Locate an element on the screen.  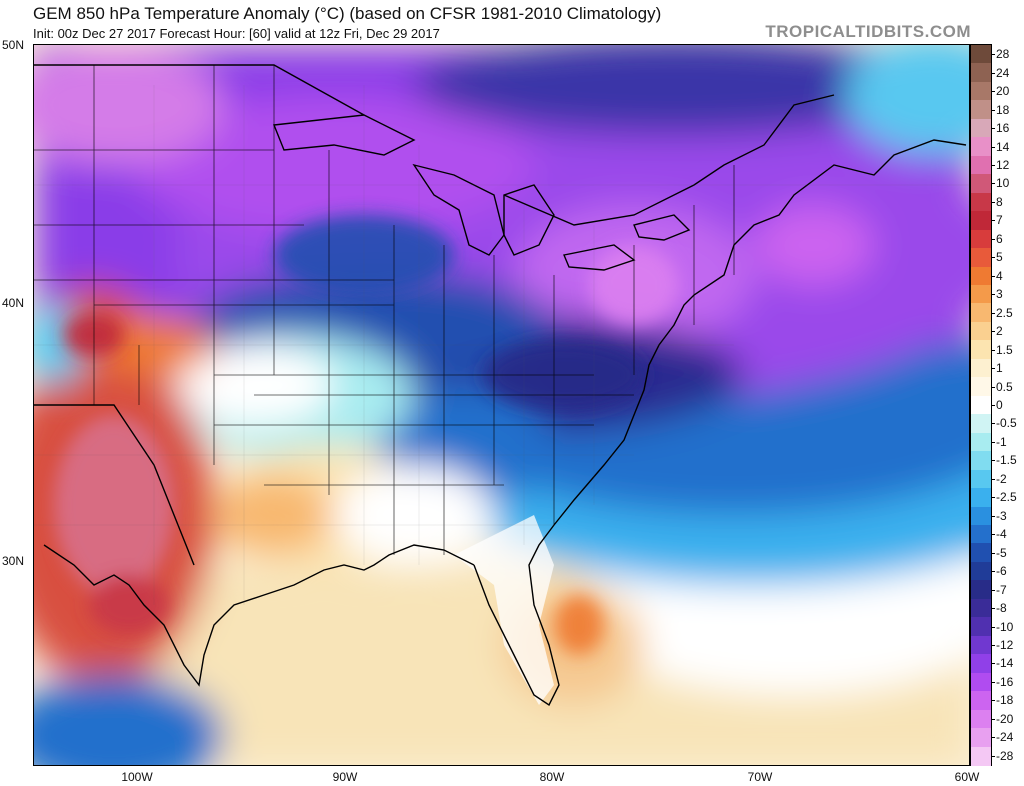
colorbar-label: -3 is located at coordinates (1001, 515).